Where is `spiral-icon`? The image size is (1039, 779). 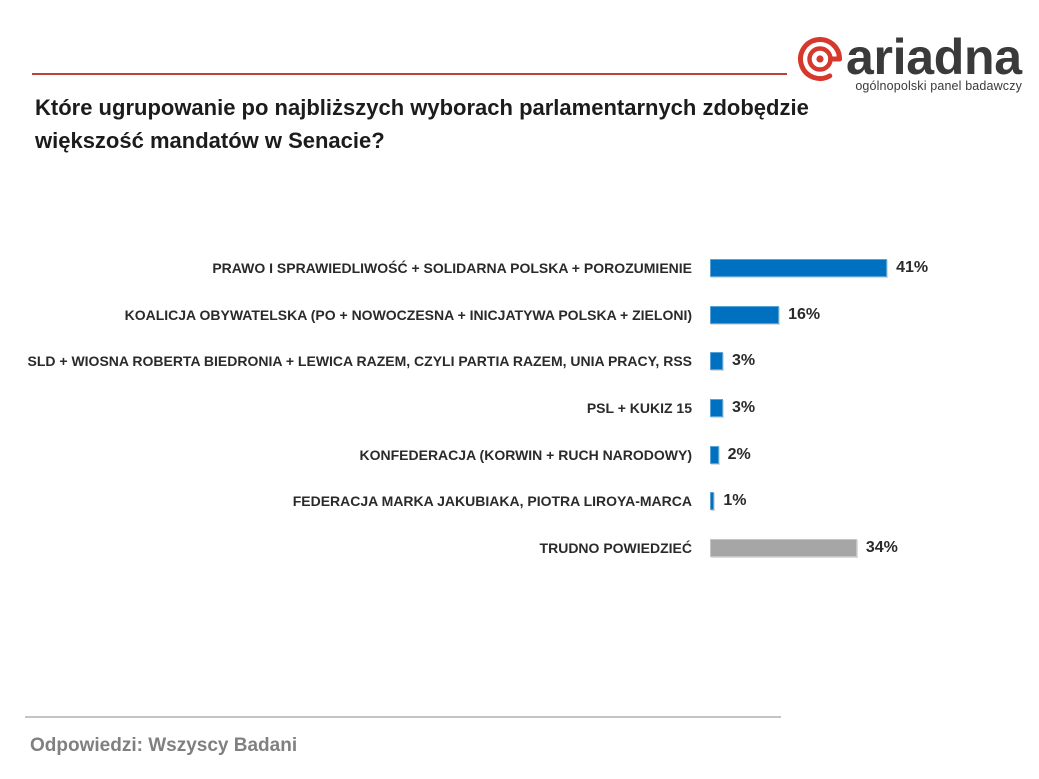 spiral-icon is located at coordinates (820, 59).